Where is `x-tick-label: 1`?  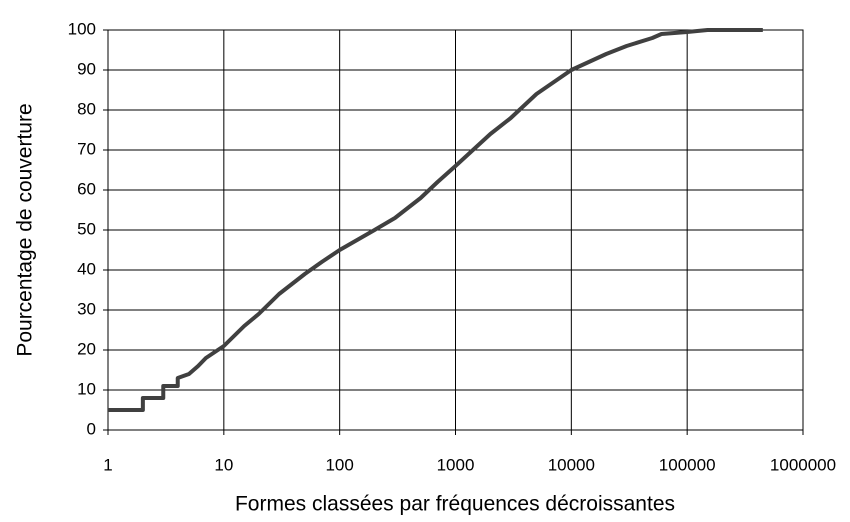 x-tick-label: 1 is located at coordinates (107, 464).